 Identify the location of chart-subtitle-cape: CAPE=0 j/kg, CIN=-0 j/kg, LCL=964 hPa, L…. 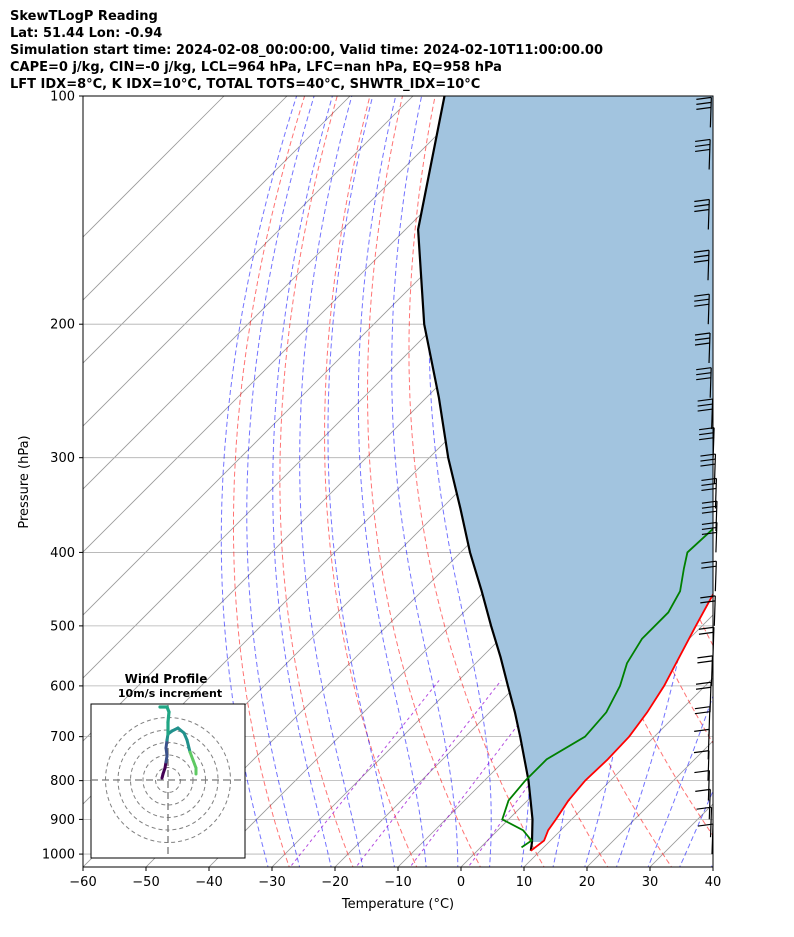
(256, 67).